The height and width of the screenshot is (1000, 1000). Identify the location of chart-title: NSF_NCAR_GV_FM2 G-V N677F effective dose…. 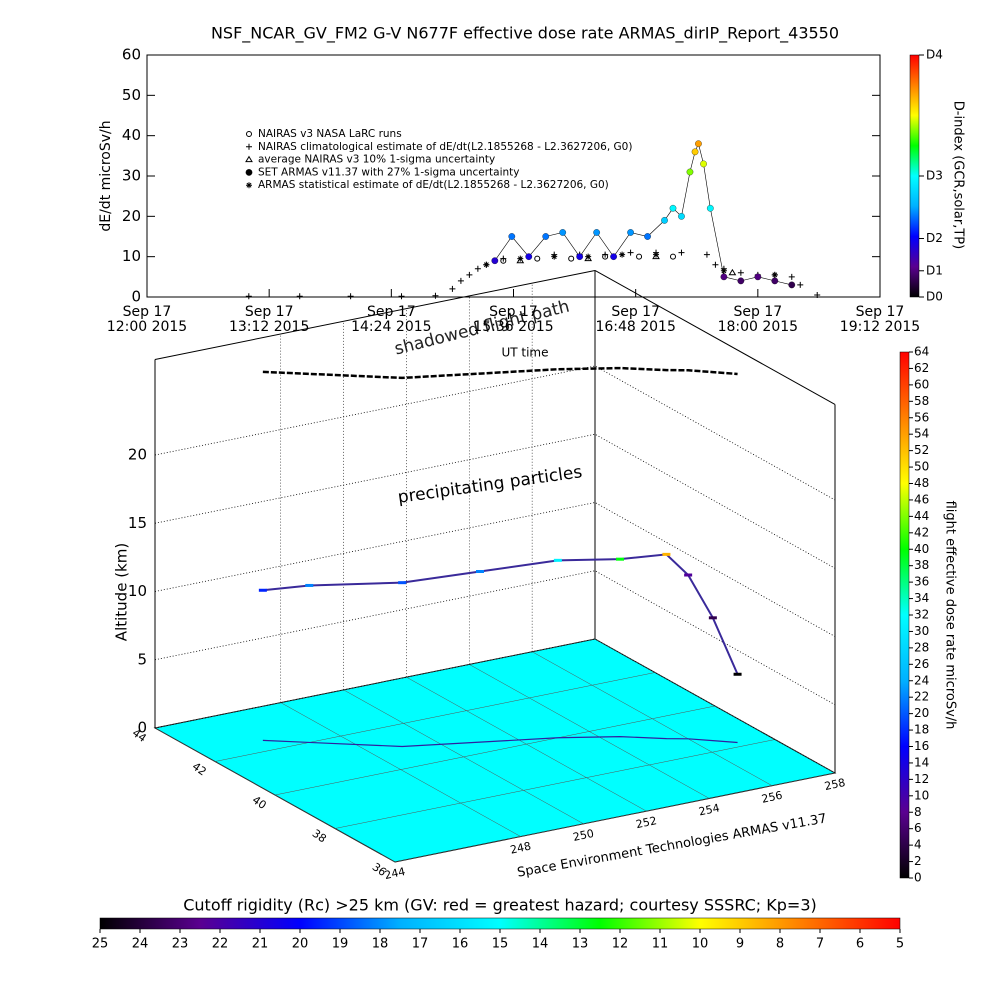
(525, 34).